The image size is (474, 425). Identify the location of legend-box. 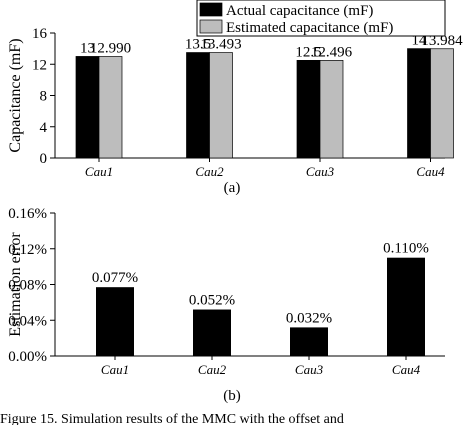
(321, 18).